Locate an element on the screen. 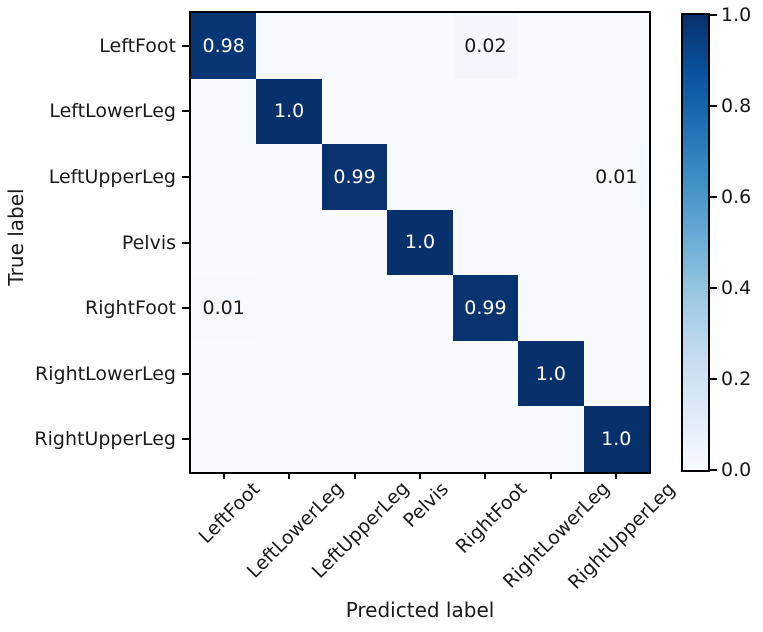 The width and height of the screenshot is (763, 632). matrix-cell: 0.98 is located at coordinates (224, 46).